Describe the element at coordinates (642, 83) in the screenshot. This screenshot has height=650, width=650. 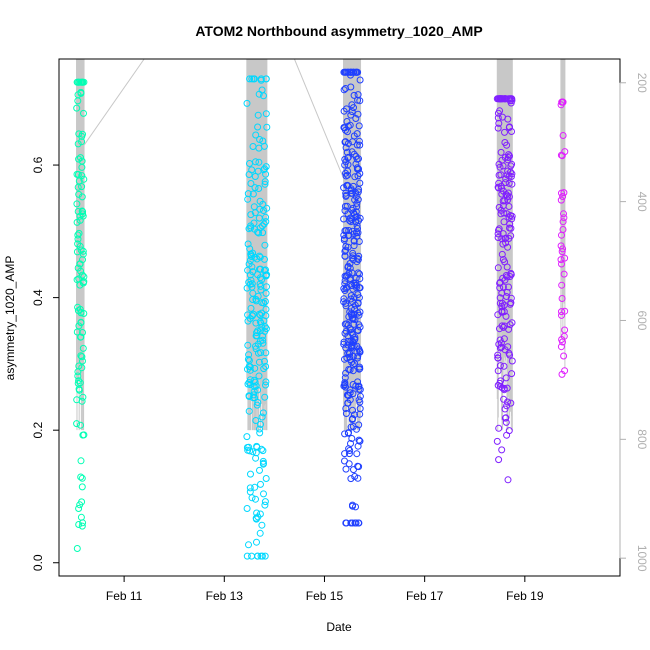
I see `y2-tick-label: 200` at that location.